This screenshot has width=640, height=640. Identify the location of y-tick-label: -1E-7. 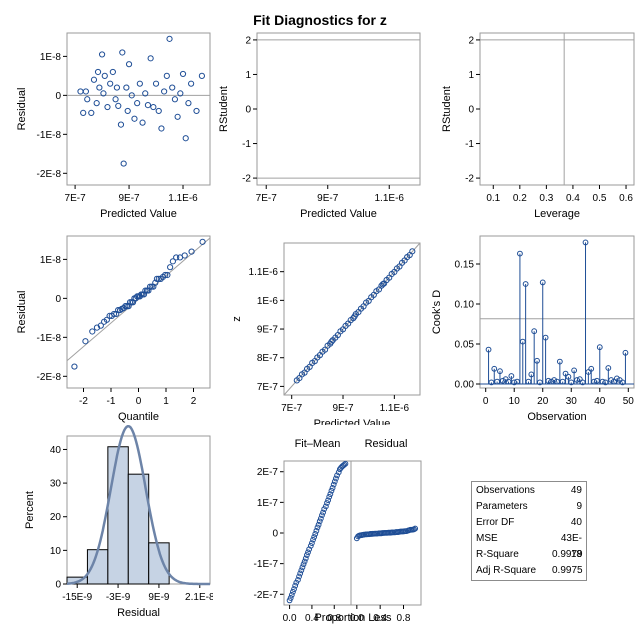
(266, 564).